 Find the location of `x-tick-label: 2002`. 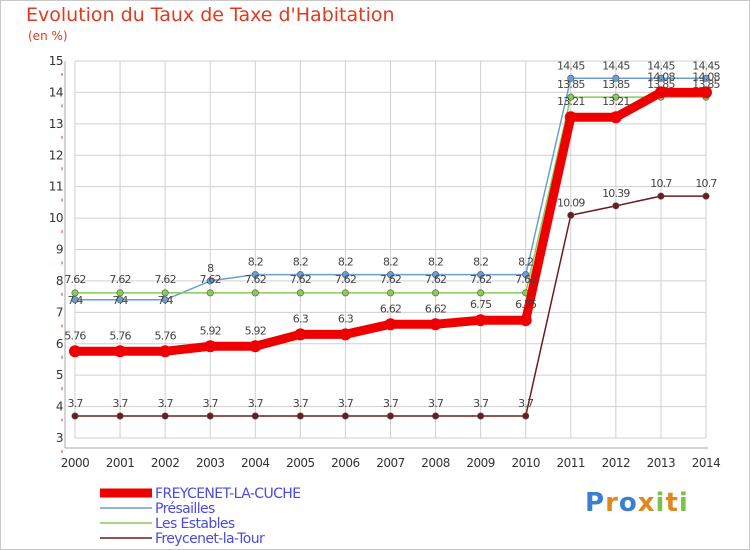

x-tick-label: 2002 is located at coordinates (165, 463).